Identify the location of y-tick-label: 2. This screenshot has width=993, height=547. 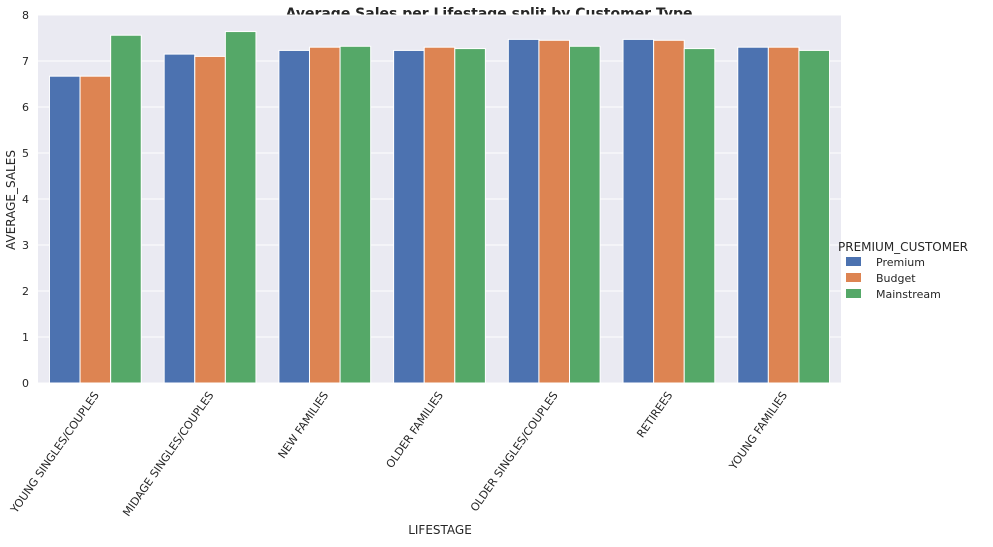
(25, 291).